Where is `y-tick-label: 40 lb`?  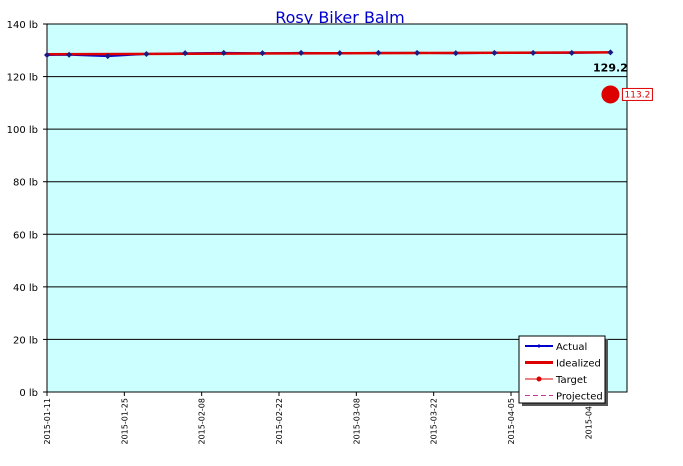
y-tick-label: 40 lb is located at coordinates (25, 288).